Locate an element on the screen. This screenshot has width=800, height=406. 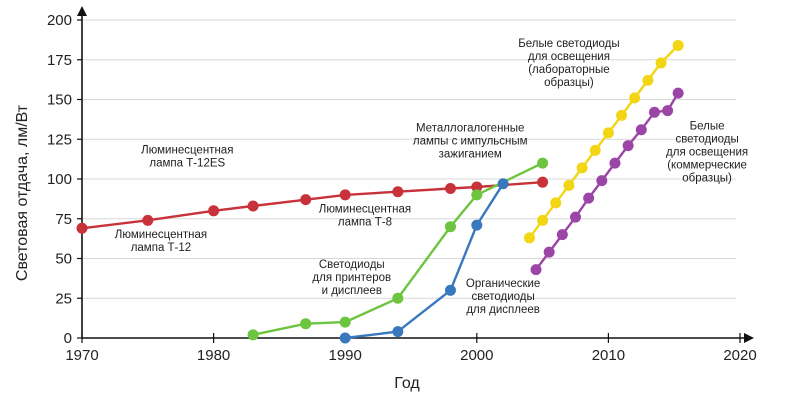
x-tick-label-2010: 2010 is located at coordinates (608, 355).